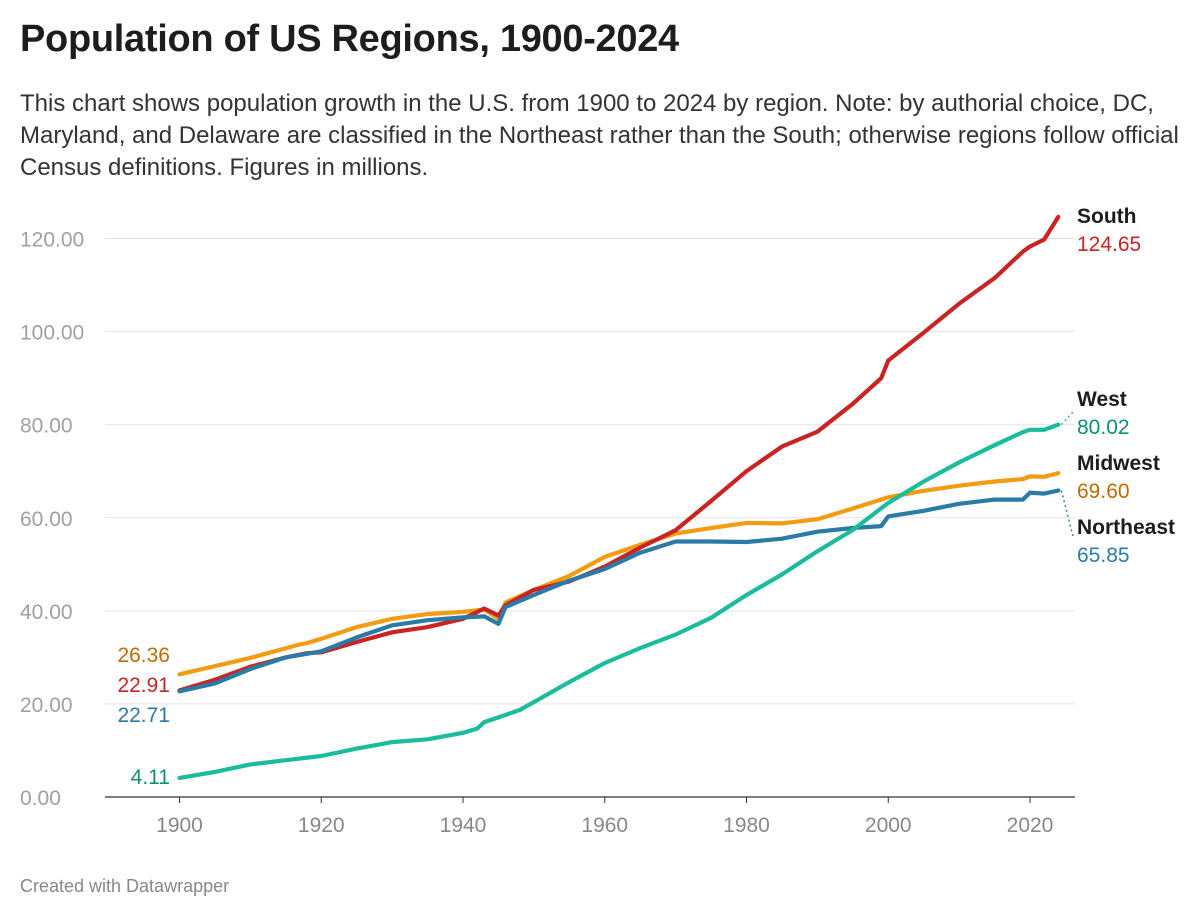 The image size is (1200, 919). I want to click on x-tick-label: 2020, so click(1030, 825).